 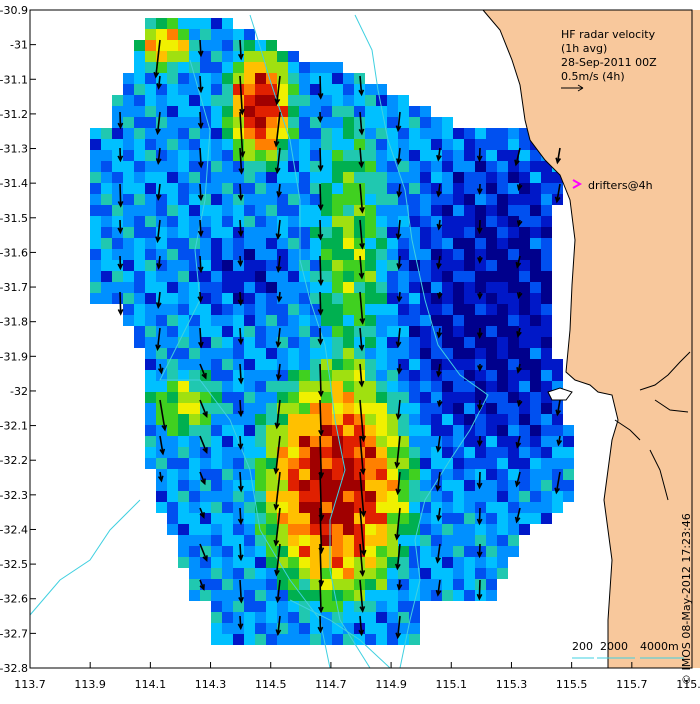 I want to click on legend-speed: 0.5m/s (4h), so click(x=593, y=76).